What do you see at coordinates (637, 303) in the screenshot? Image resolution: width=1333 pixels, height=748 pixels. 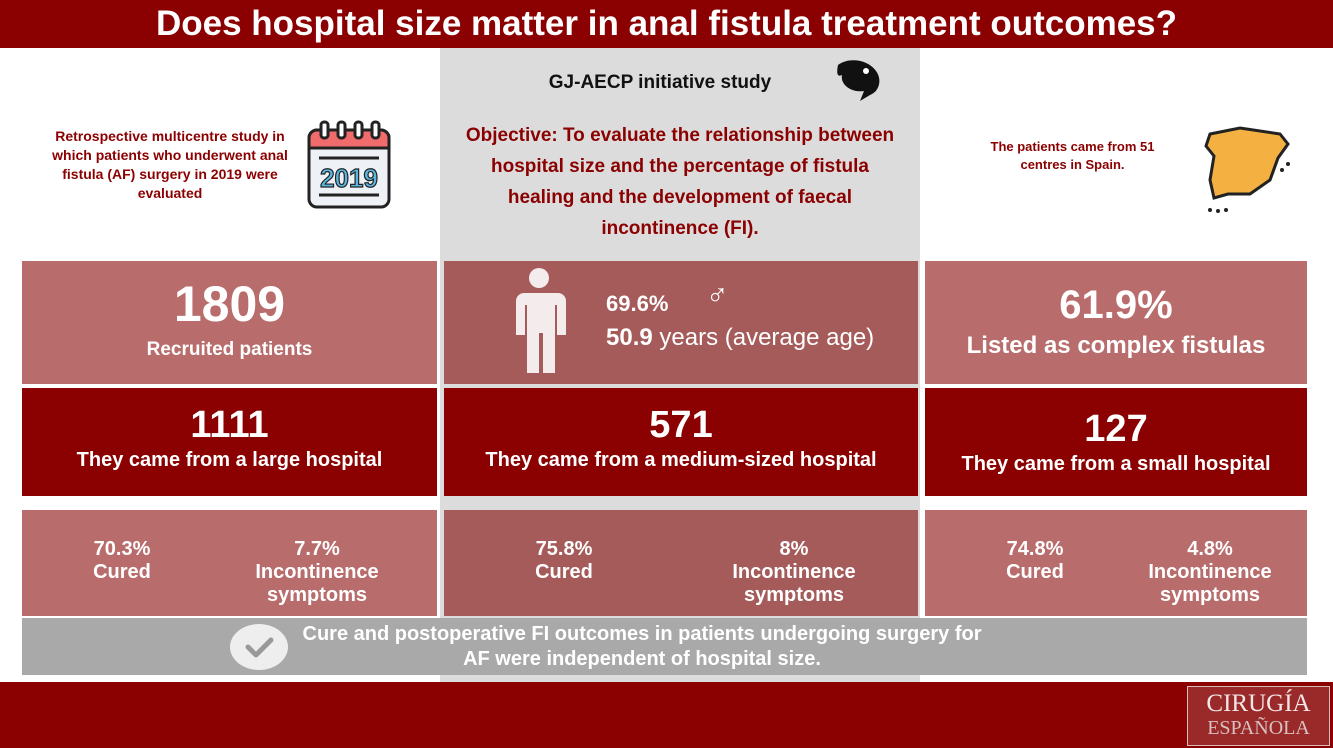 I see `male-percentage: 69.6%` at bounding box center [637, 303].